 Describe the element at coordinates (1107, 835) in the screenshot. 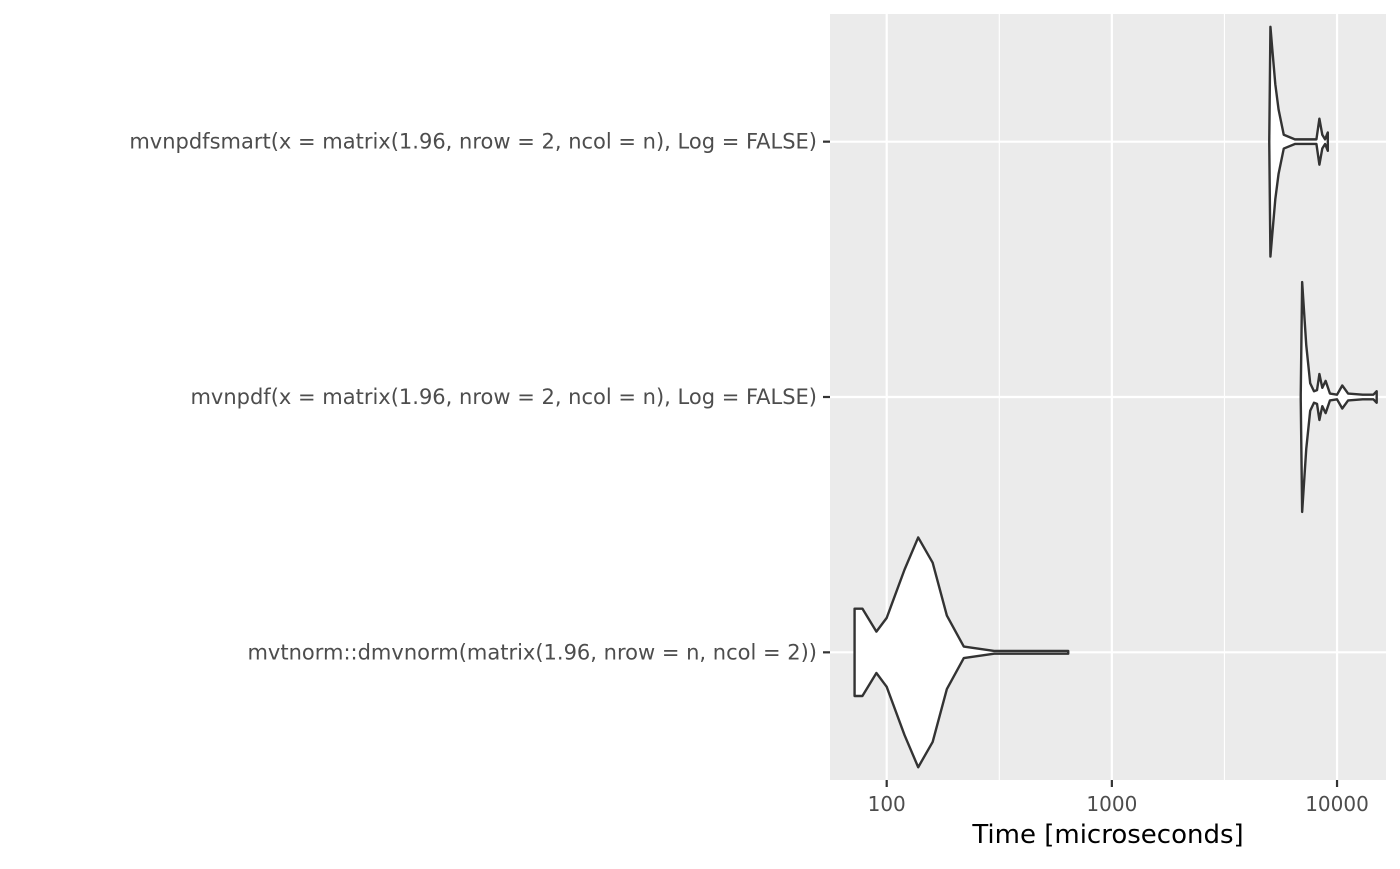

I see `x-axis-title: Time [microseconds]` at that location.